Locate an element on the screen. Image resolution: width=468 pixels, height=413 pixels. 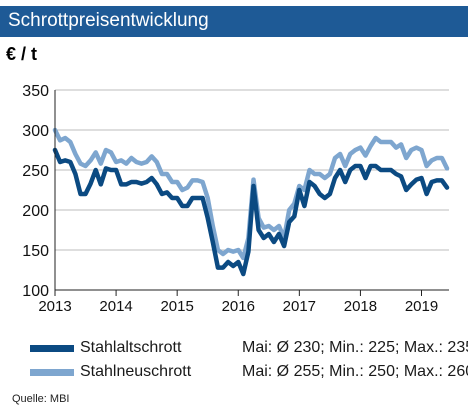
x-tick-label-2018: 2018 is located at coordinates (360, 306).